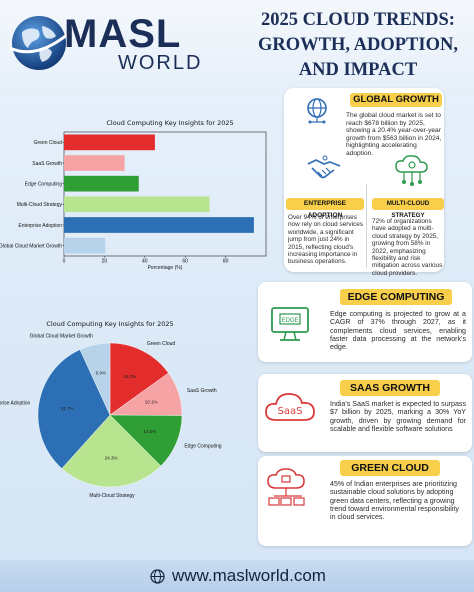 The height and width of the screenshot is (592, 474). Describe the element at coordinates (408, 208) in the screenshot. I see `multi-cloud-title: MULTI-CLOUD STRATEGY` at that location.